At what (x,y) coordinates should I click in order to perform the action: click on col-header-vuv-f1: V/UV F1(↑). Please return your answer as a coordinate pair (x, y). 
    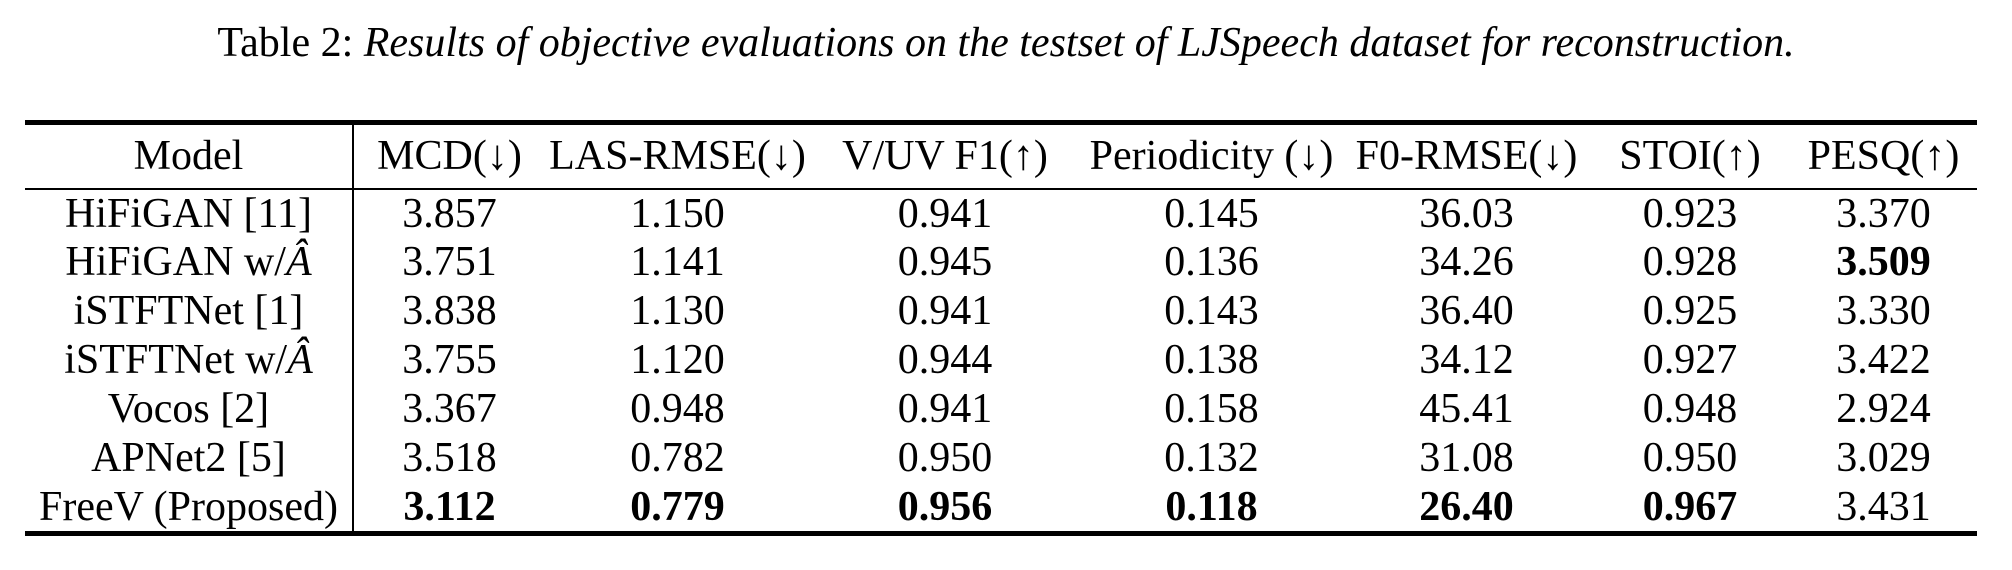
    Looking at the image, I should click on (945, 156).